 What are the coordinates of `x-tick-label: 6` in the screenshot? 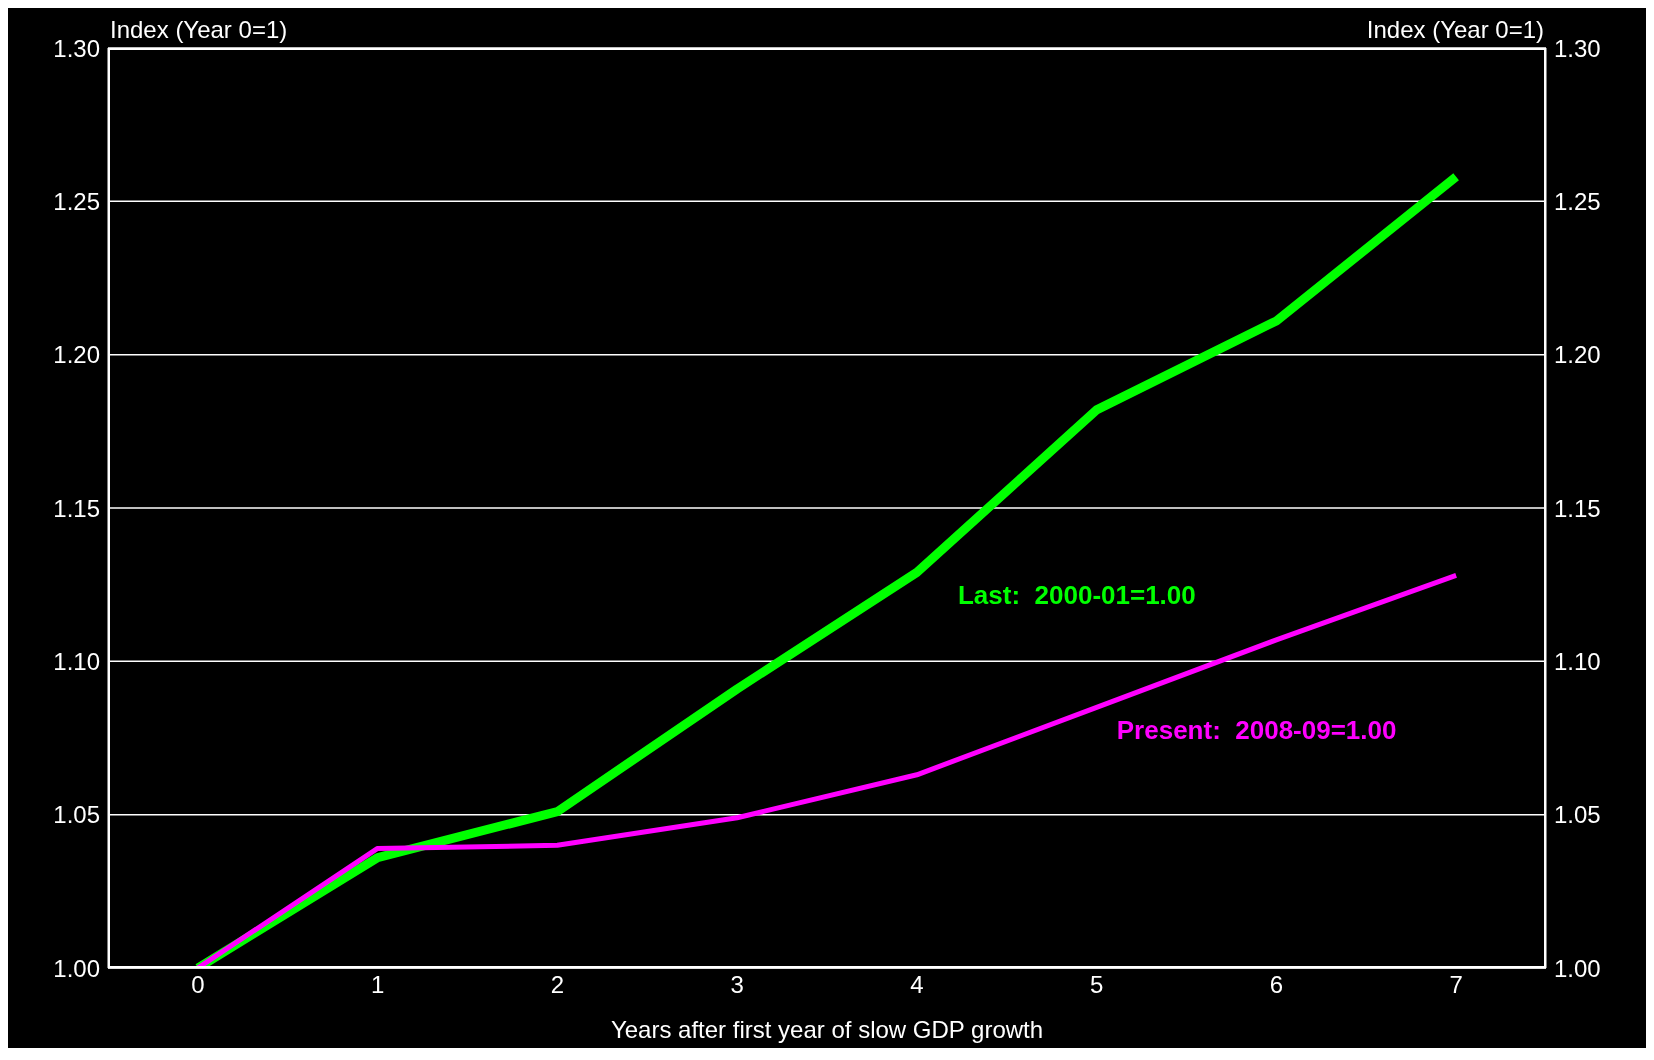 It's located at (1276, 985).